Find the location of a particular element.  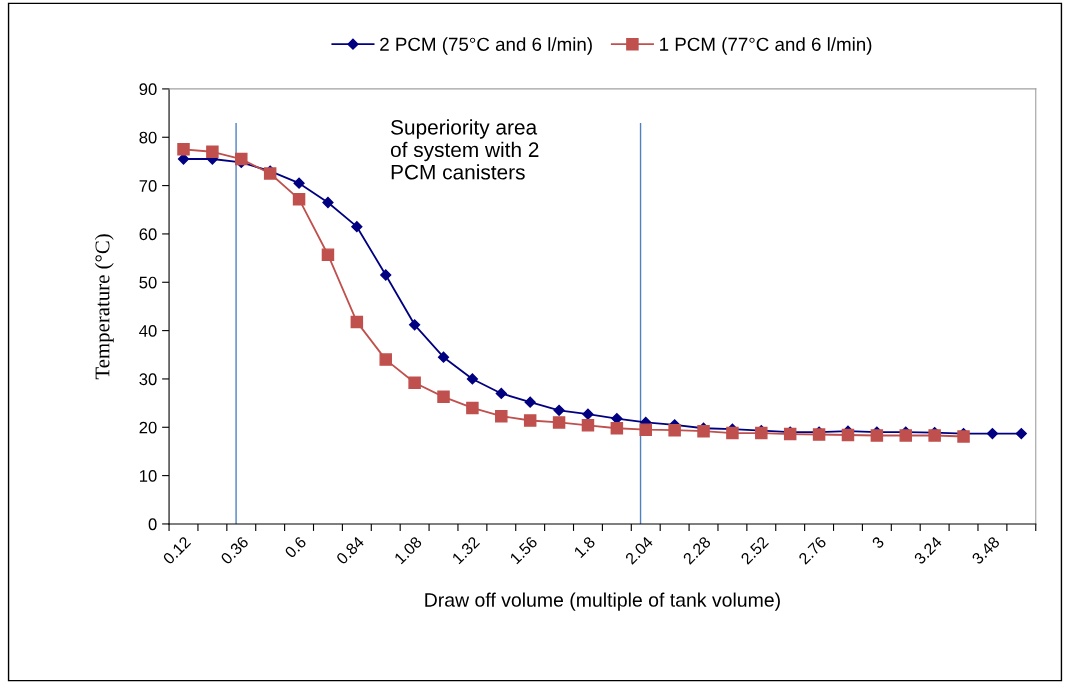

y-tick-label: 20 is located at coordinates (148, 427).